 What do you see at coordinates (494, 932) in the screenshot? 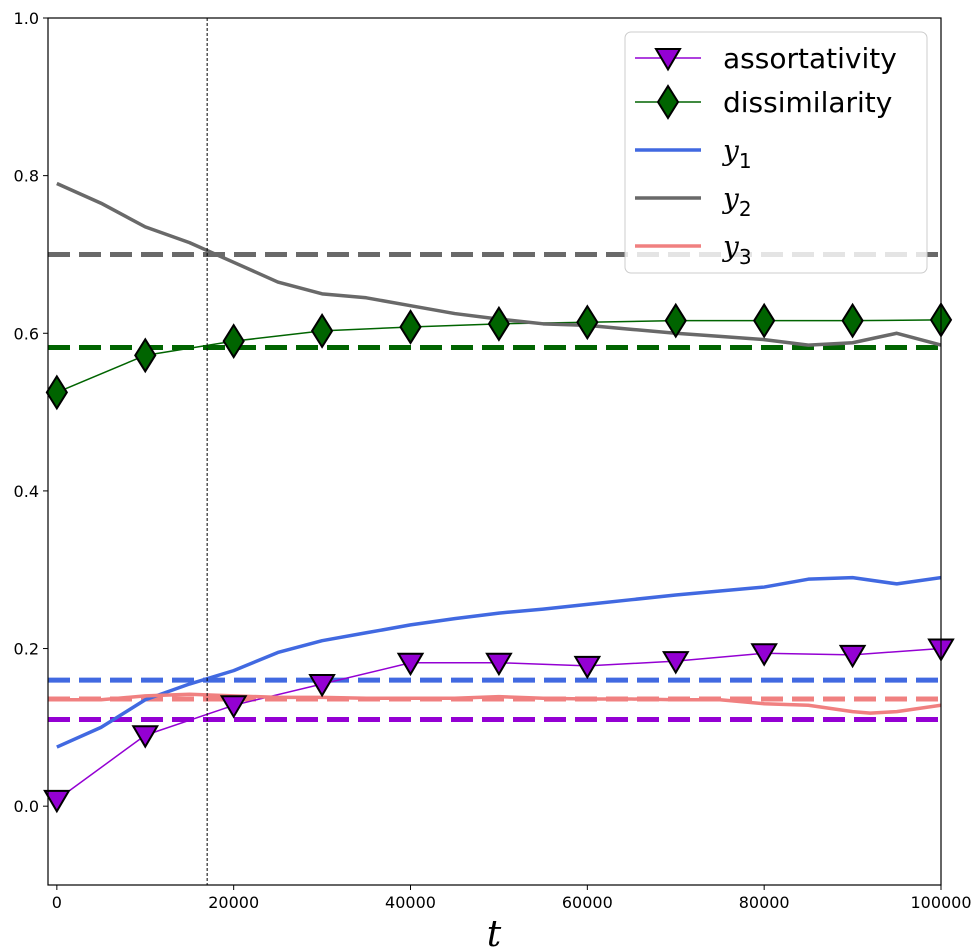
I see `x-axis-label: t` at bounding box center [494, 932].